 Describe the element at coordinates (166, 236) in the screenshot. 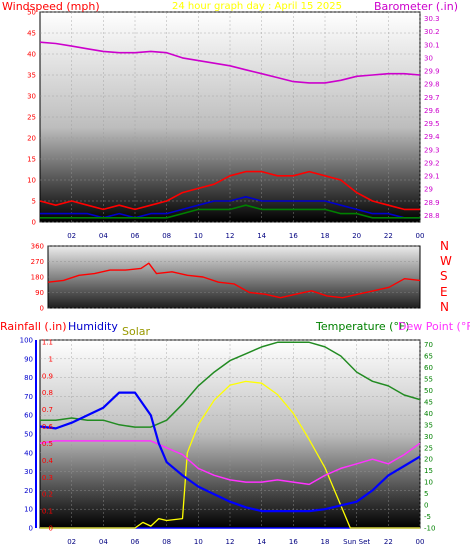

I see `time-tick: 08` at that location.